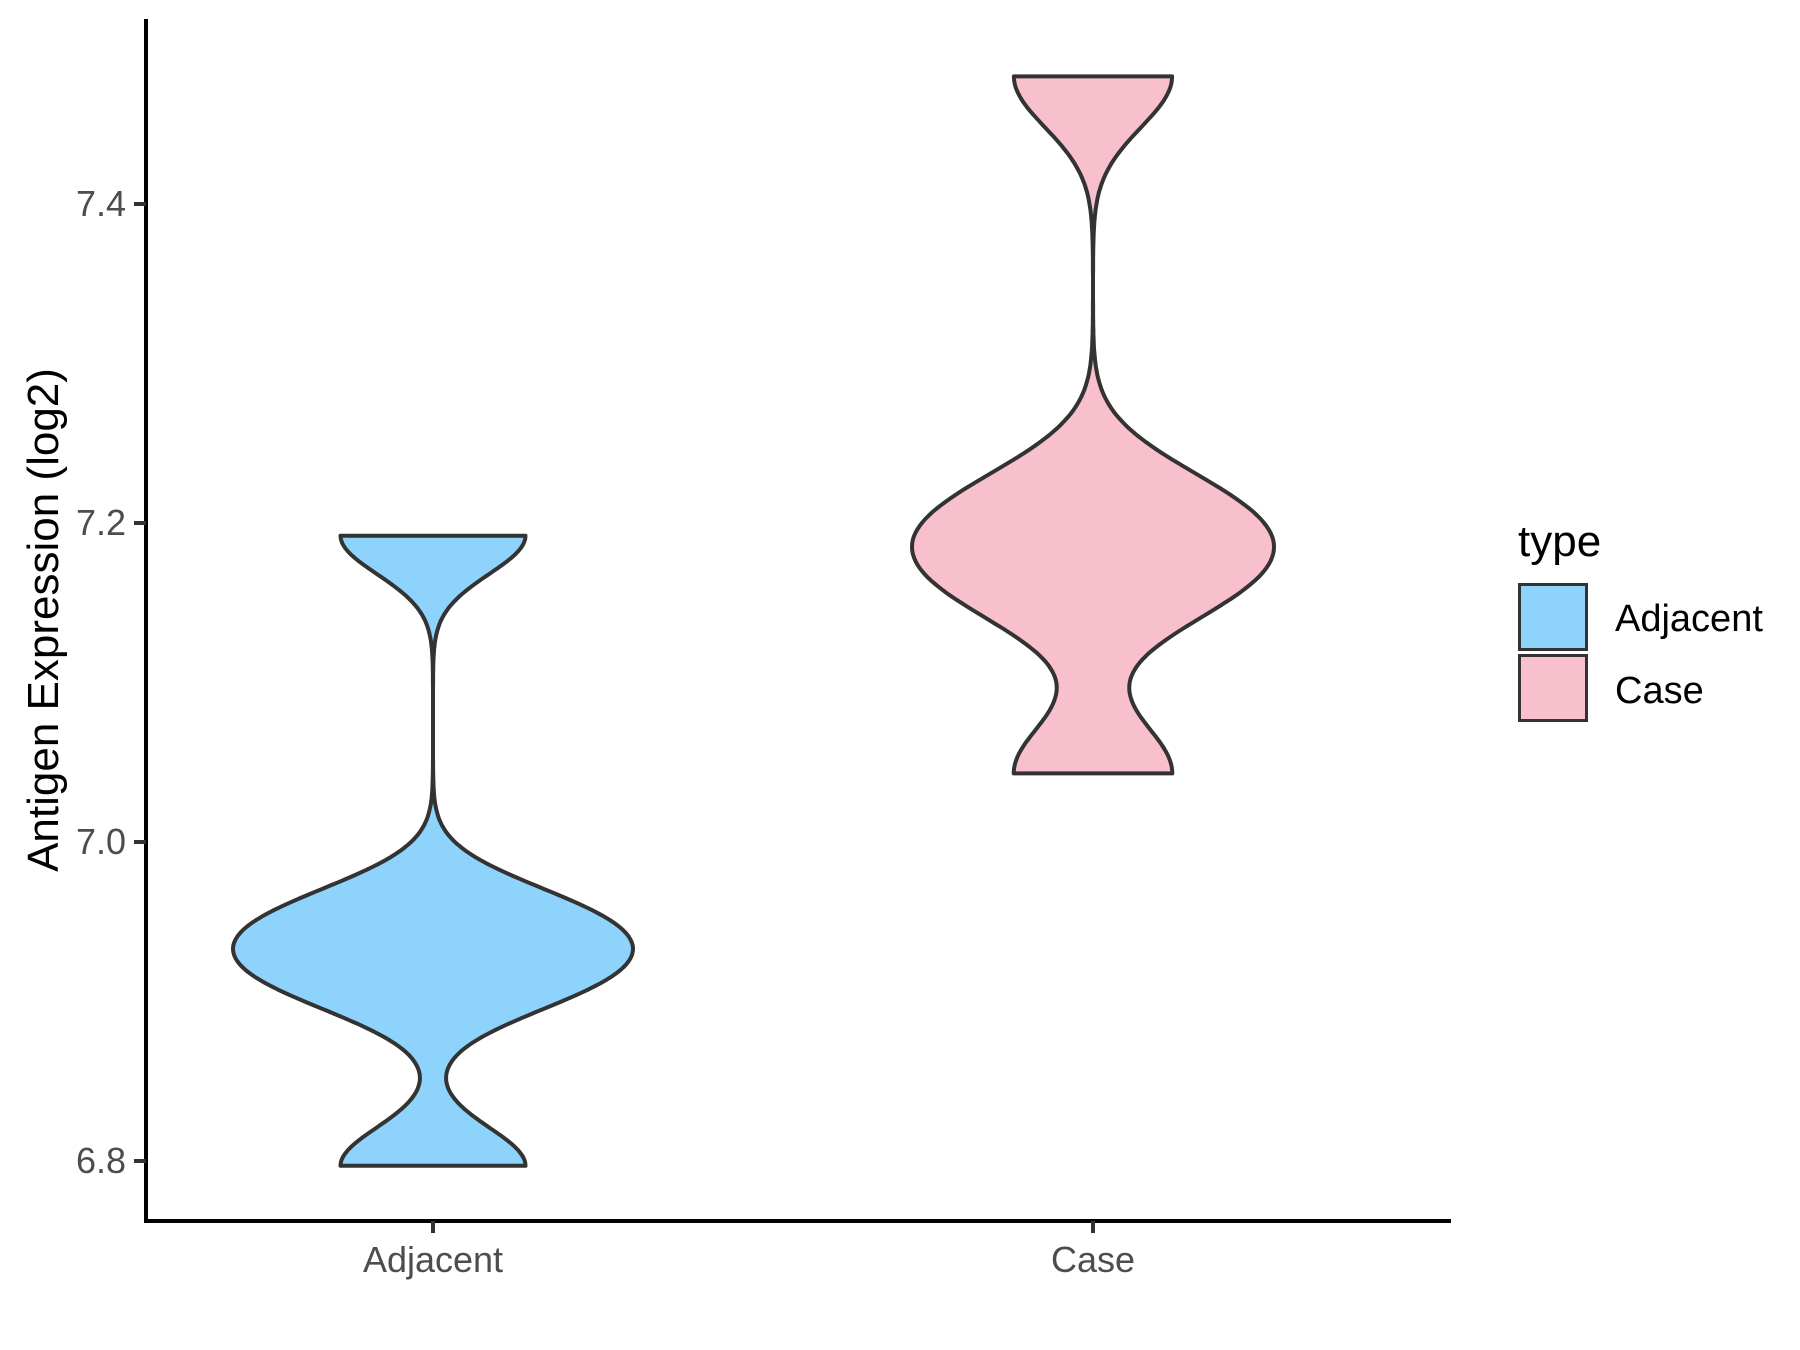 The image size is (1800, 1350). Describe the element at coordinates (1093, 425) in the screenshot. I see `violin-case` at that location.